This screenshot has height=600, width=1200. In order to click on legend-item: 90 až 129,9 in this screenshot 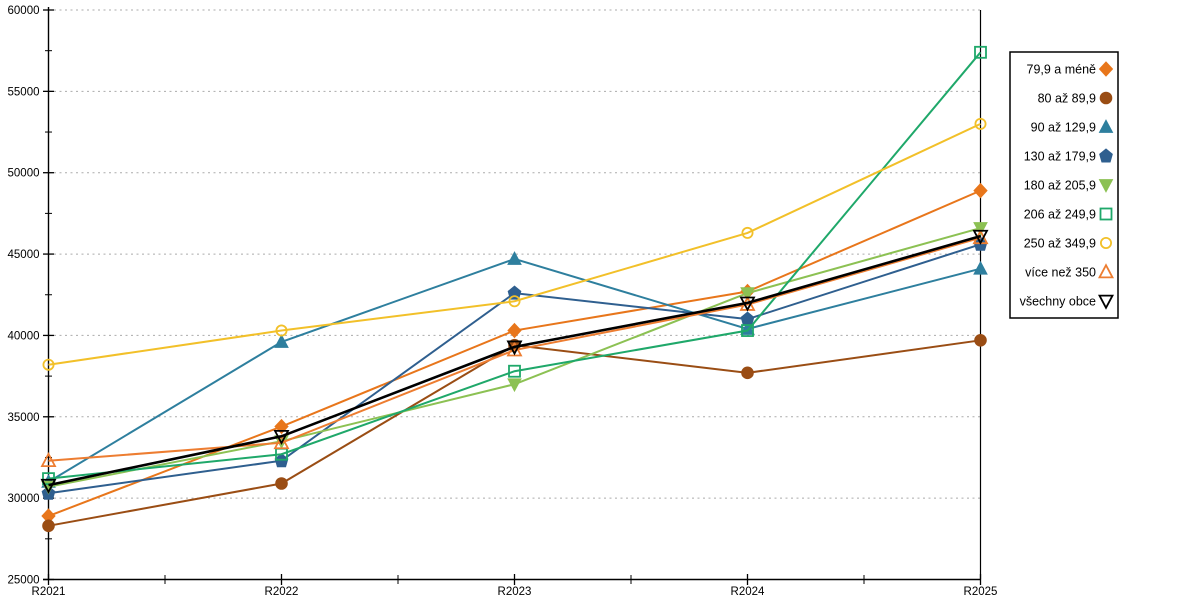, I will do `click(1072, 127)`.